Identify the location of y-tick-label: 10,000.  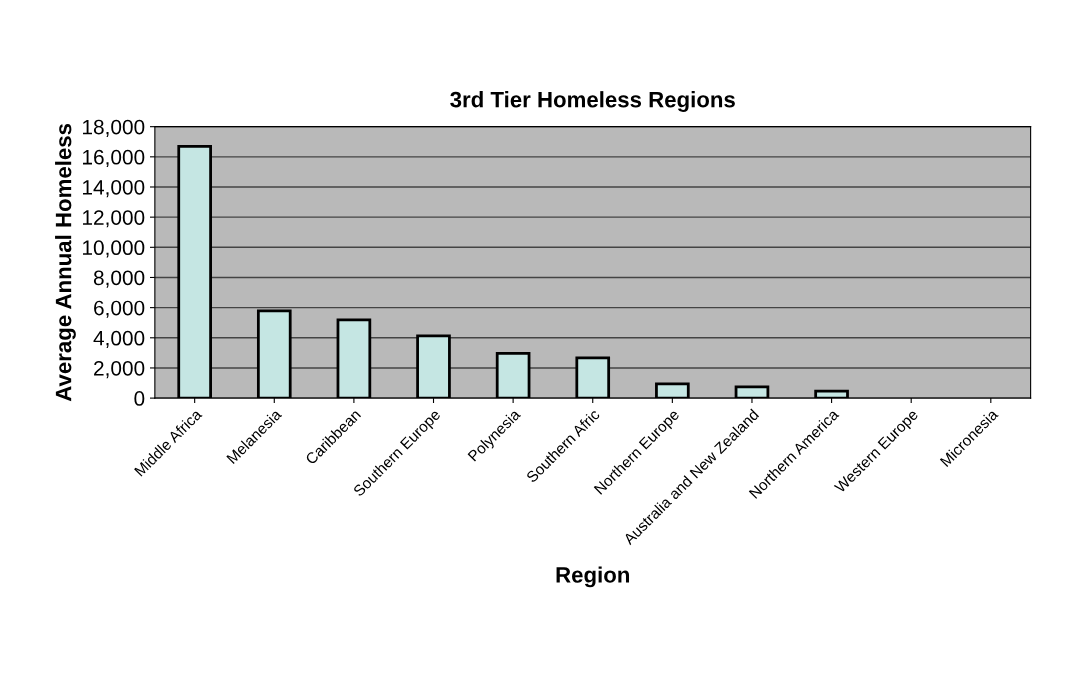
(114, 249).